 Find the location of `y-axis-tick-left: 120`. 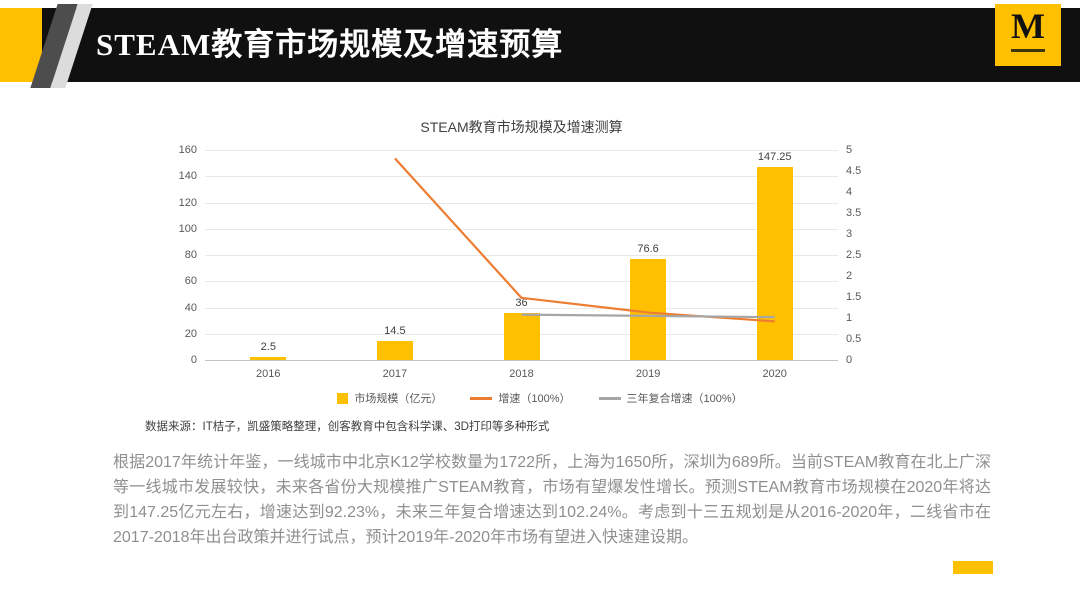

y-axis-tick-left: 120 is located at coordinates (187, 202).